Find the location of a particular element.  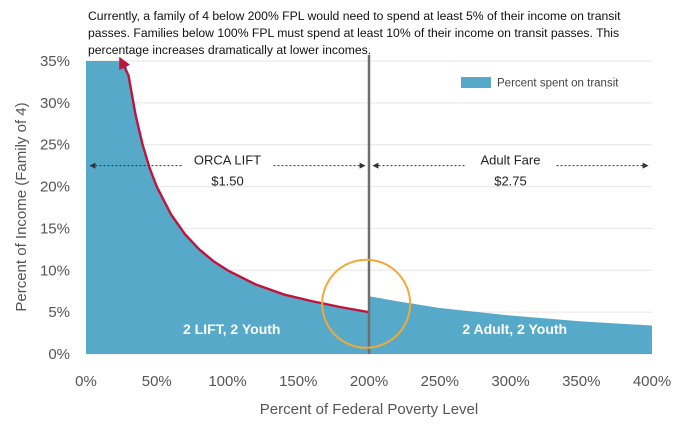

y-tick-label: 20% is located at coordinates (55, 187).